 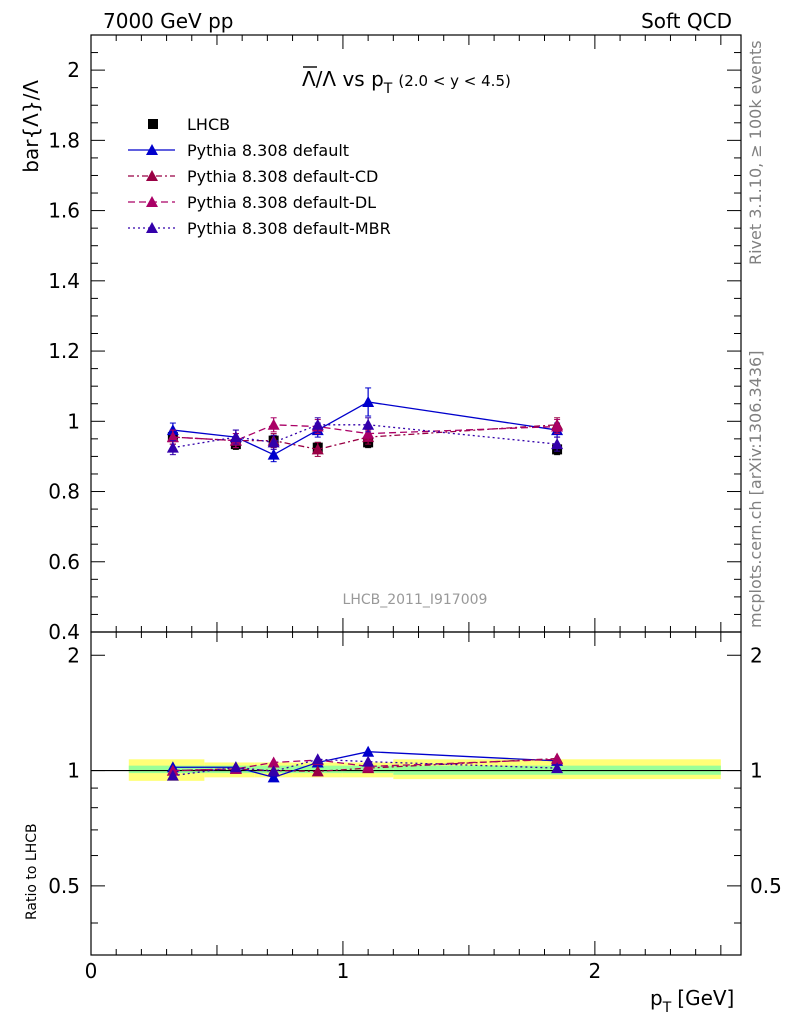 What do you see at coordinates (32, 871) in the screenshot?
I see `ratio-y-axis-label: Ratio to LHCB` at bounding box center [32, 871].